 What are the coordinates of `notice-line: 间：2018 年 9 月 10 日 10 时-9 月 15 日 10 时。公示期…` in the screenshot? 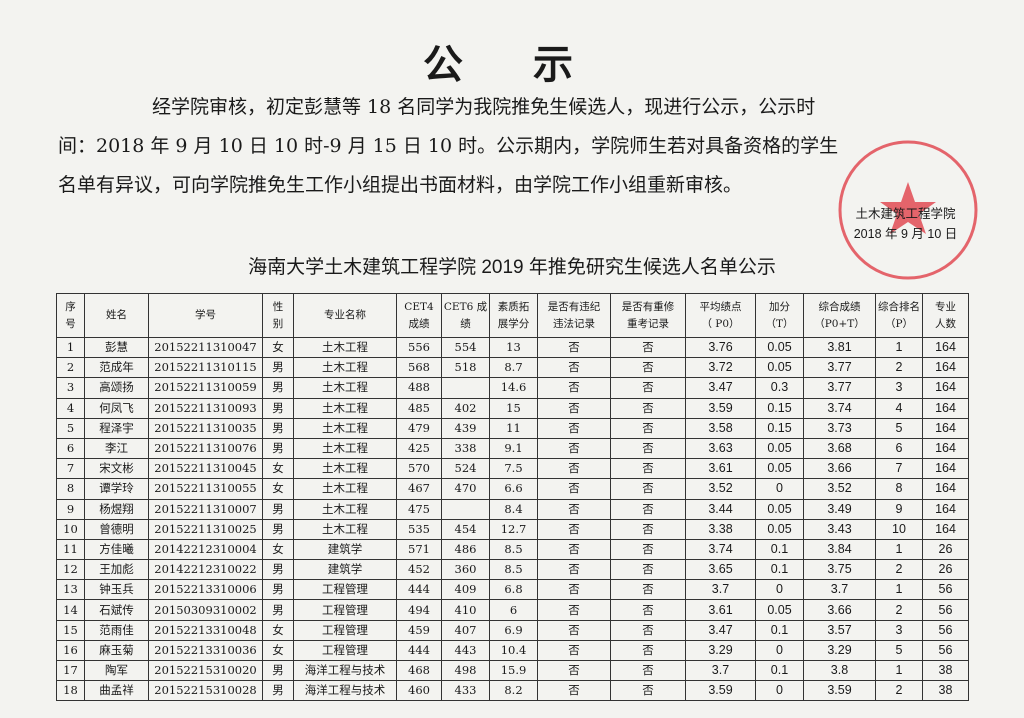 It's located at (448, 146).